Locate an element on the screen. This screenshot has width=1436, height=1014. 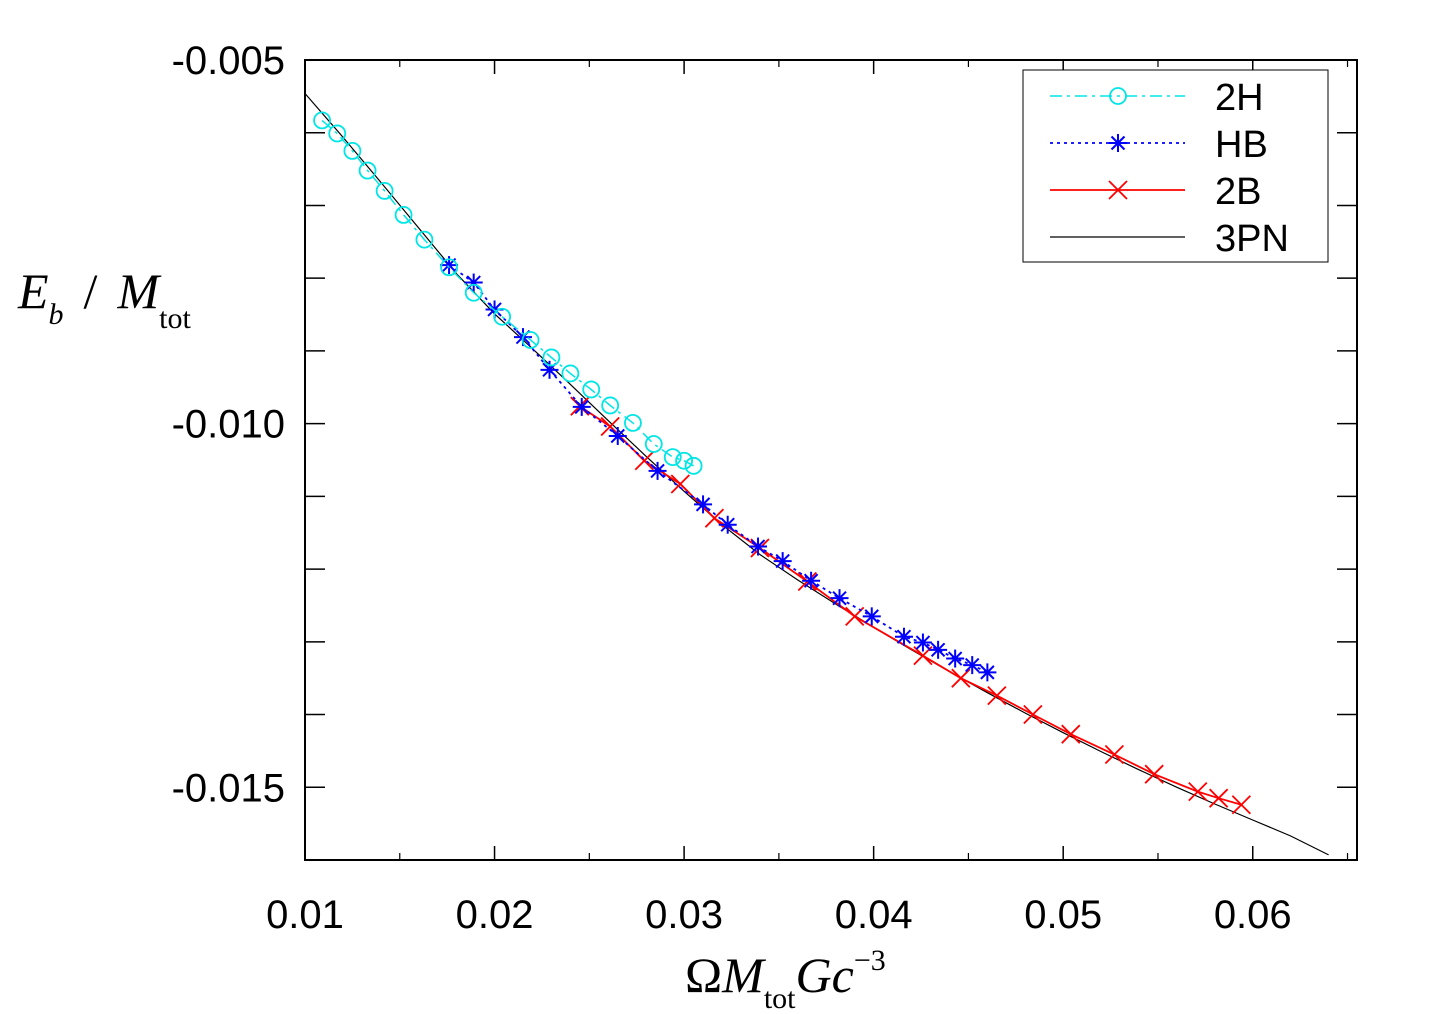
legend-samples is located at coordinates (1117, 162).